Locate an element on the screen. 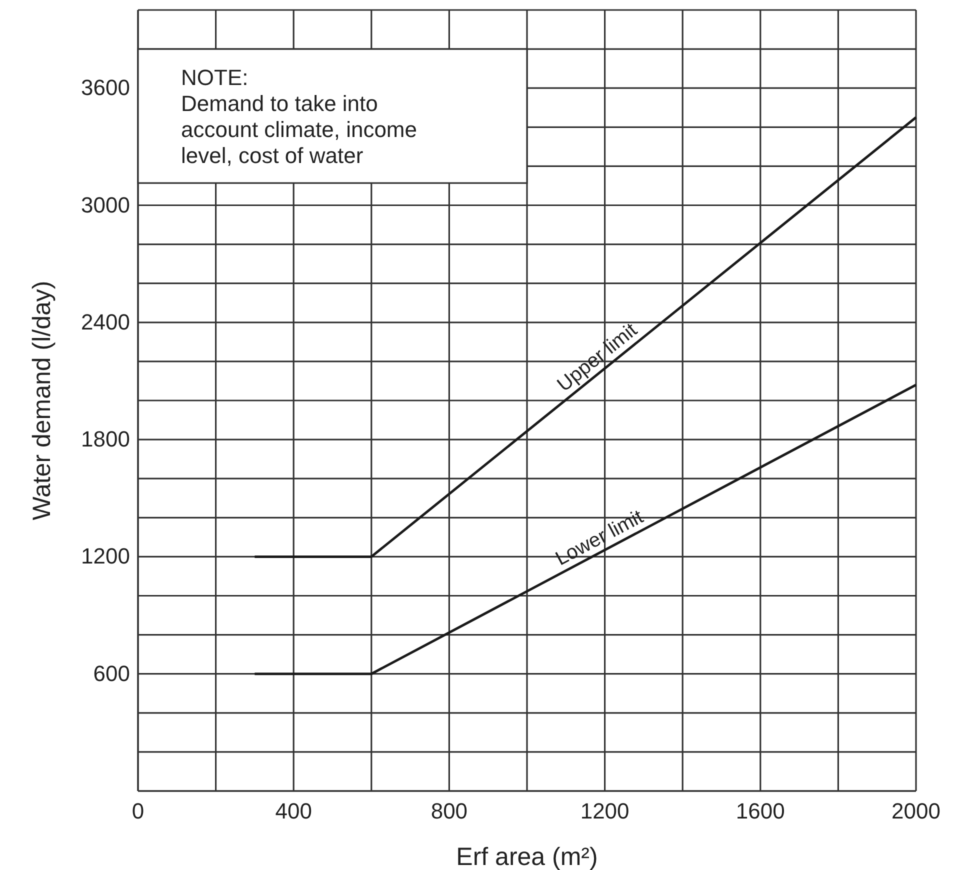 The width and height of the screenshot is (958, 870). y-tick-label: 1200 is located at coordinates (105, 556).